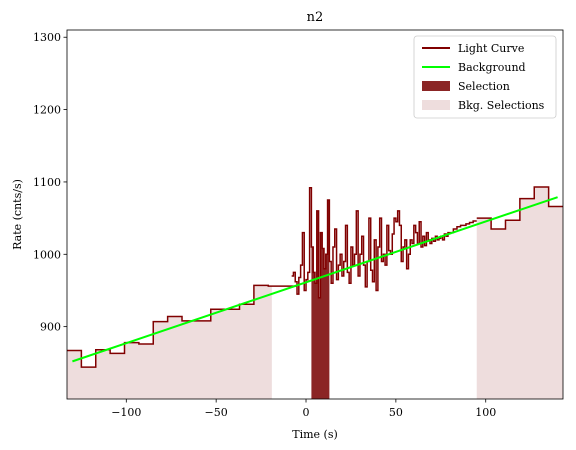  I want to click on y-tick-label: 1300, so click(47, 37).